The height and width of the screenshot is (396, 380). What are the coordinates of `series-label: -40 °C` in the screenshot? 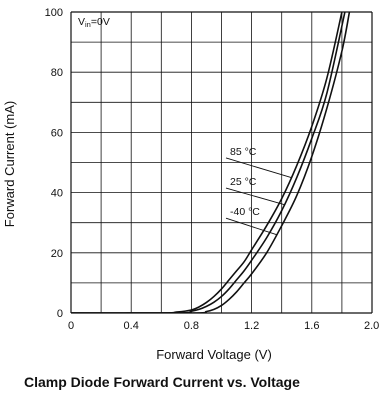 It's located at (245, 212).